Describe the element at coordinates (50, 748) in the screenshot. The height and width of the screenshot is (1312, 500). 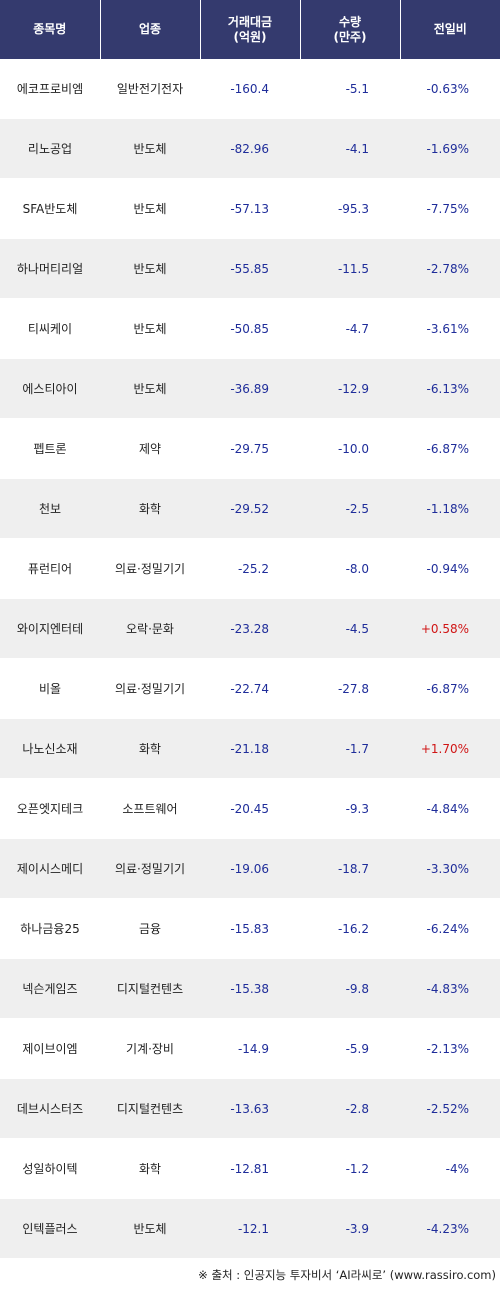
I see `stock-name: 나노신소재` at that location.